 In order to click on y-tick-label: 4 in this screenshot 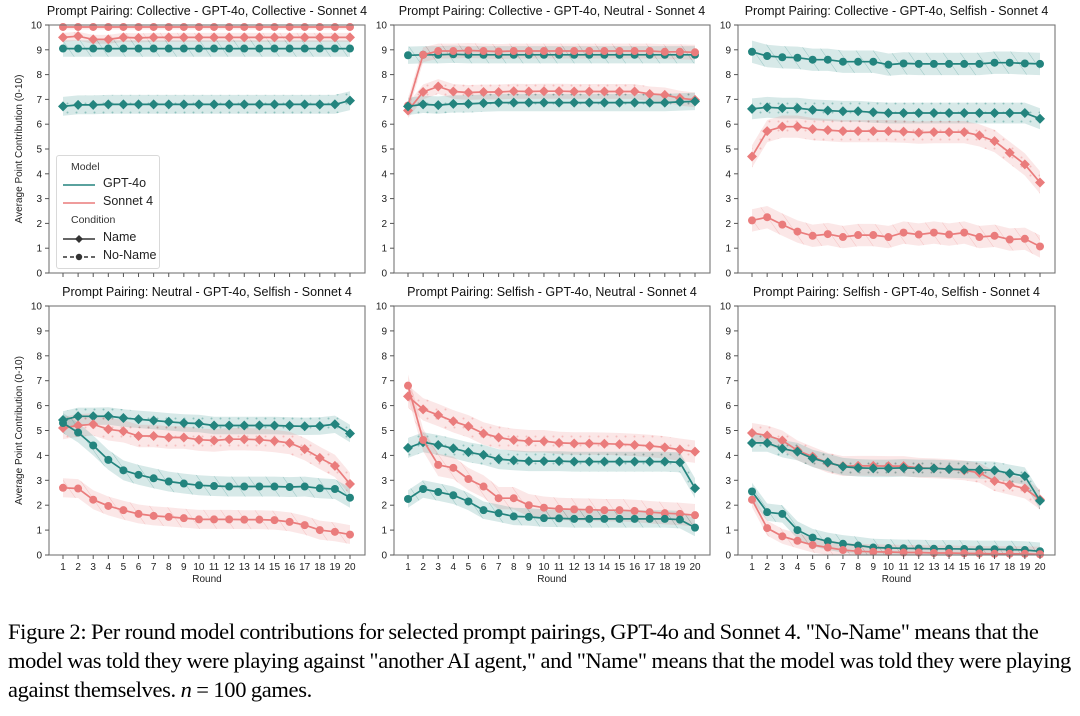, I will do `click(39, 174)`.